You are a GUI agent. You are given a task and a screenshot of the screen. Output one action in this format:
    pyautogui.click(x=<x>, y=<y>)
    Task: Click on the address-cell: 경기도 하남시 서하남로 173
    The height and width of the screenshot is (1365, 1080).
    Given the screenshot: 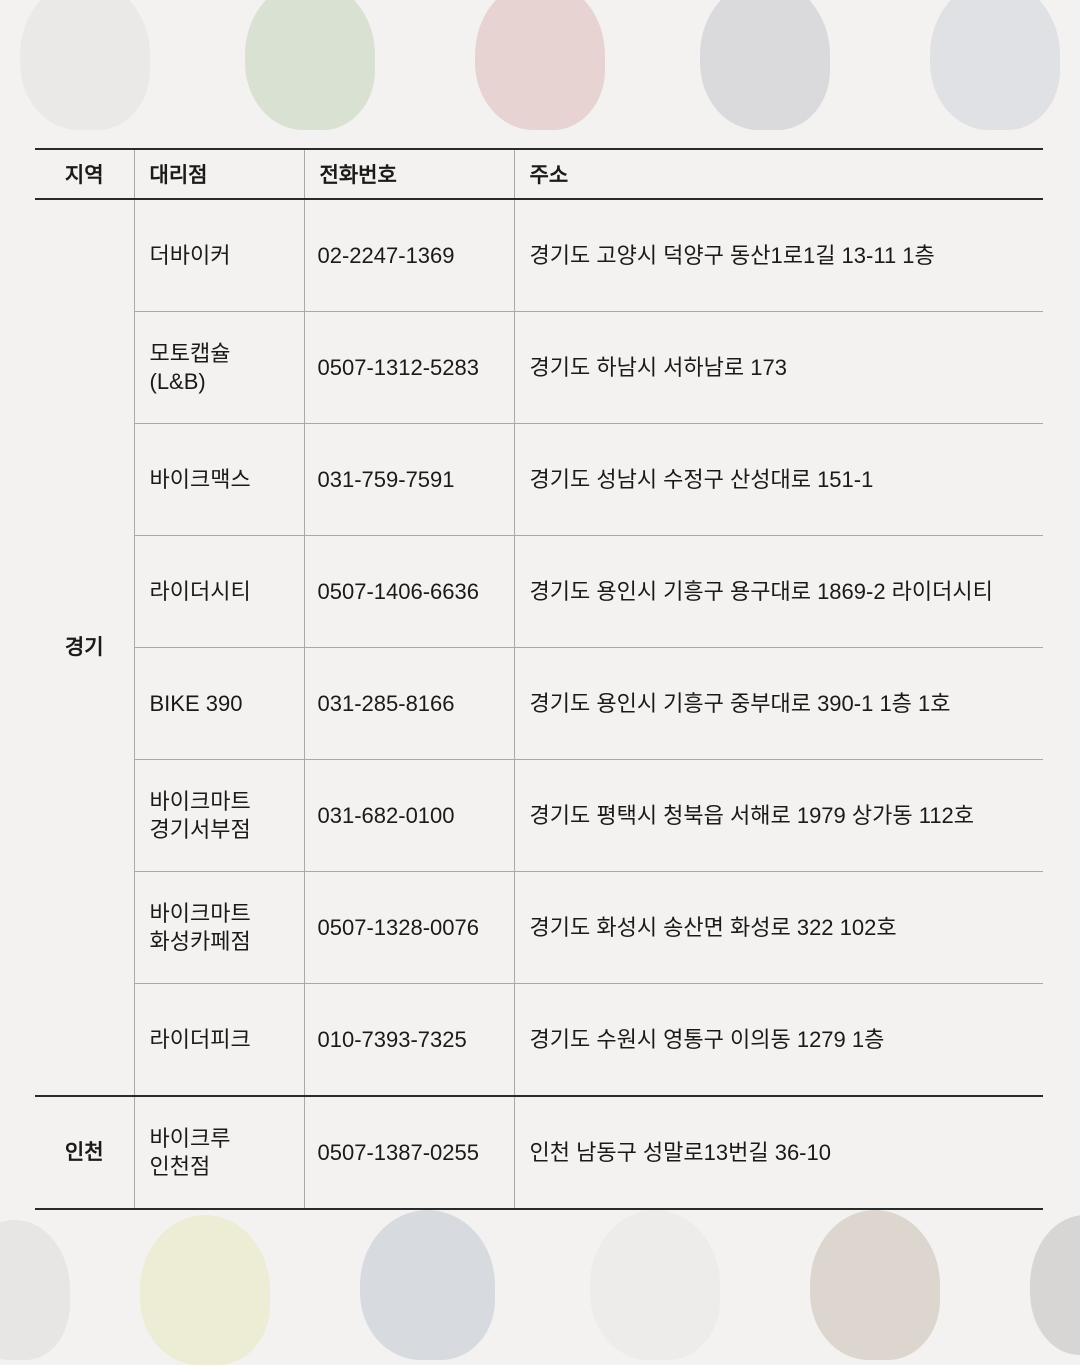 What is the action you would take?
    pyautogui.click(x=778, y=367)
    